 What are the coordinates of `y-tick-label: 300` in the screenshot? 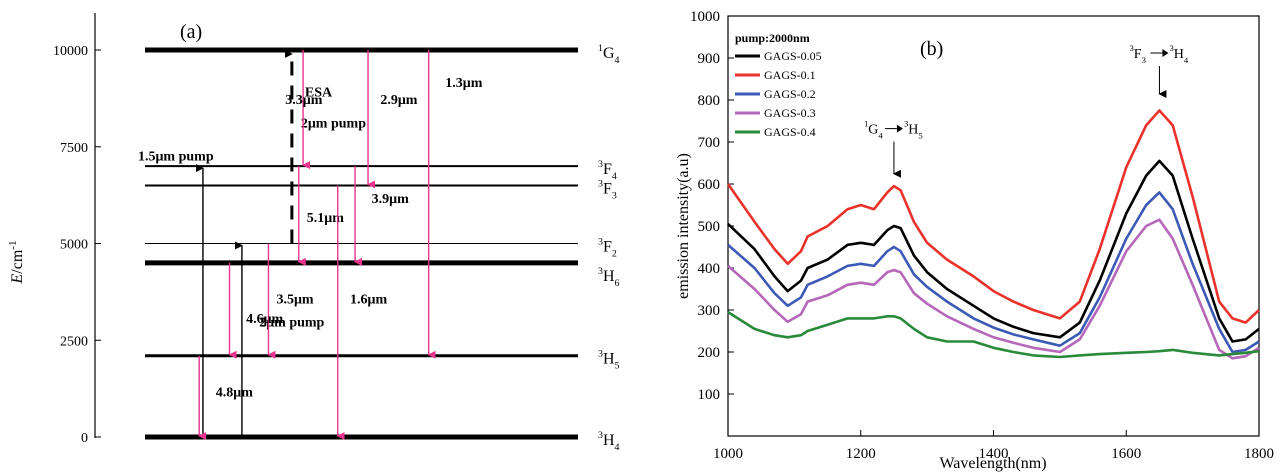 It's located at (709, 311).